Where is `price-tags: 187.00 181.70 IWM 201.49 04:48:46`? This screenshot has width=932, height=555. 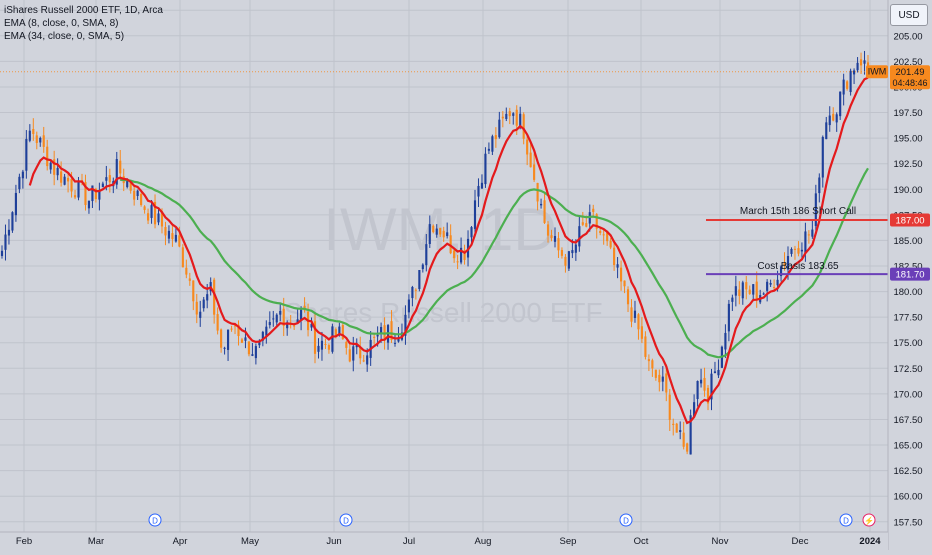 price-tags: 187.00 181.70 IWM 201.49 04:48:46 is located at coordinates (898, 173).